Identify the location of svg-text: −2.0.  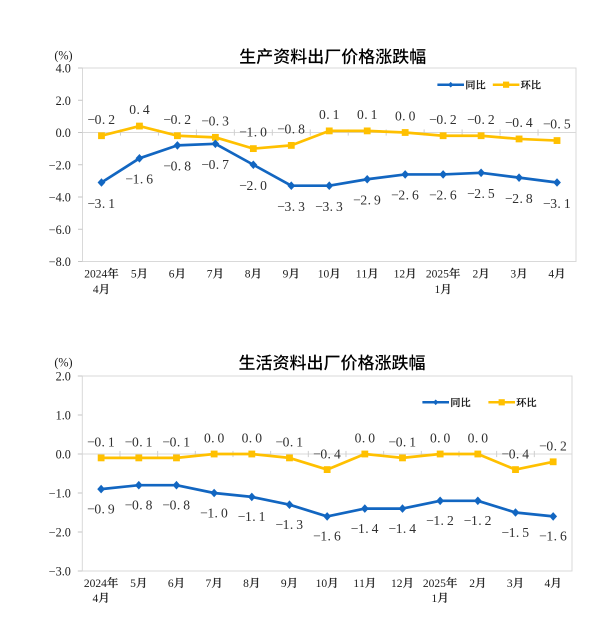
(60, 533).